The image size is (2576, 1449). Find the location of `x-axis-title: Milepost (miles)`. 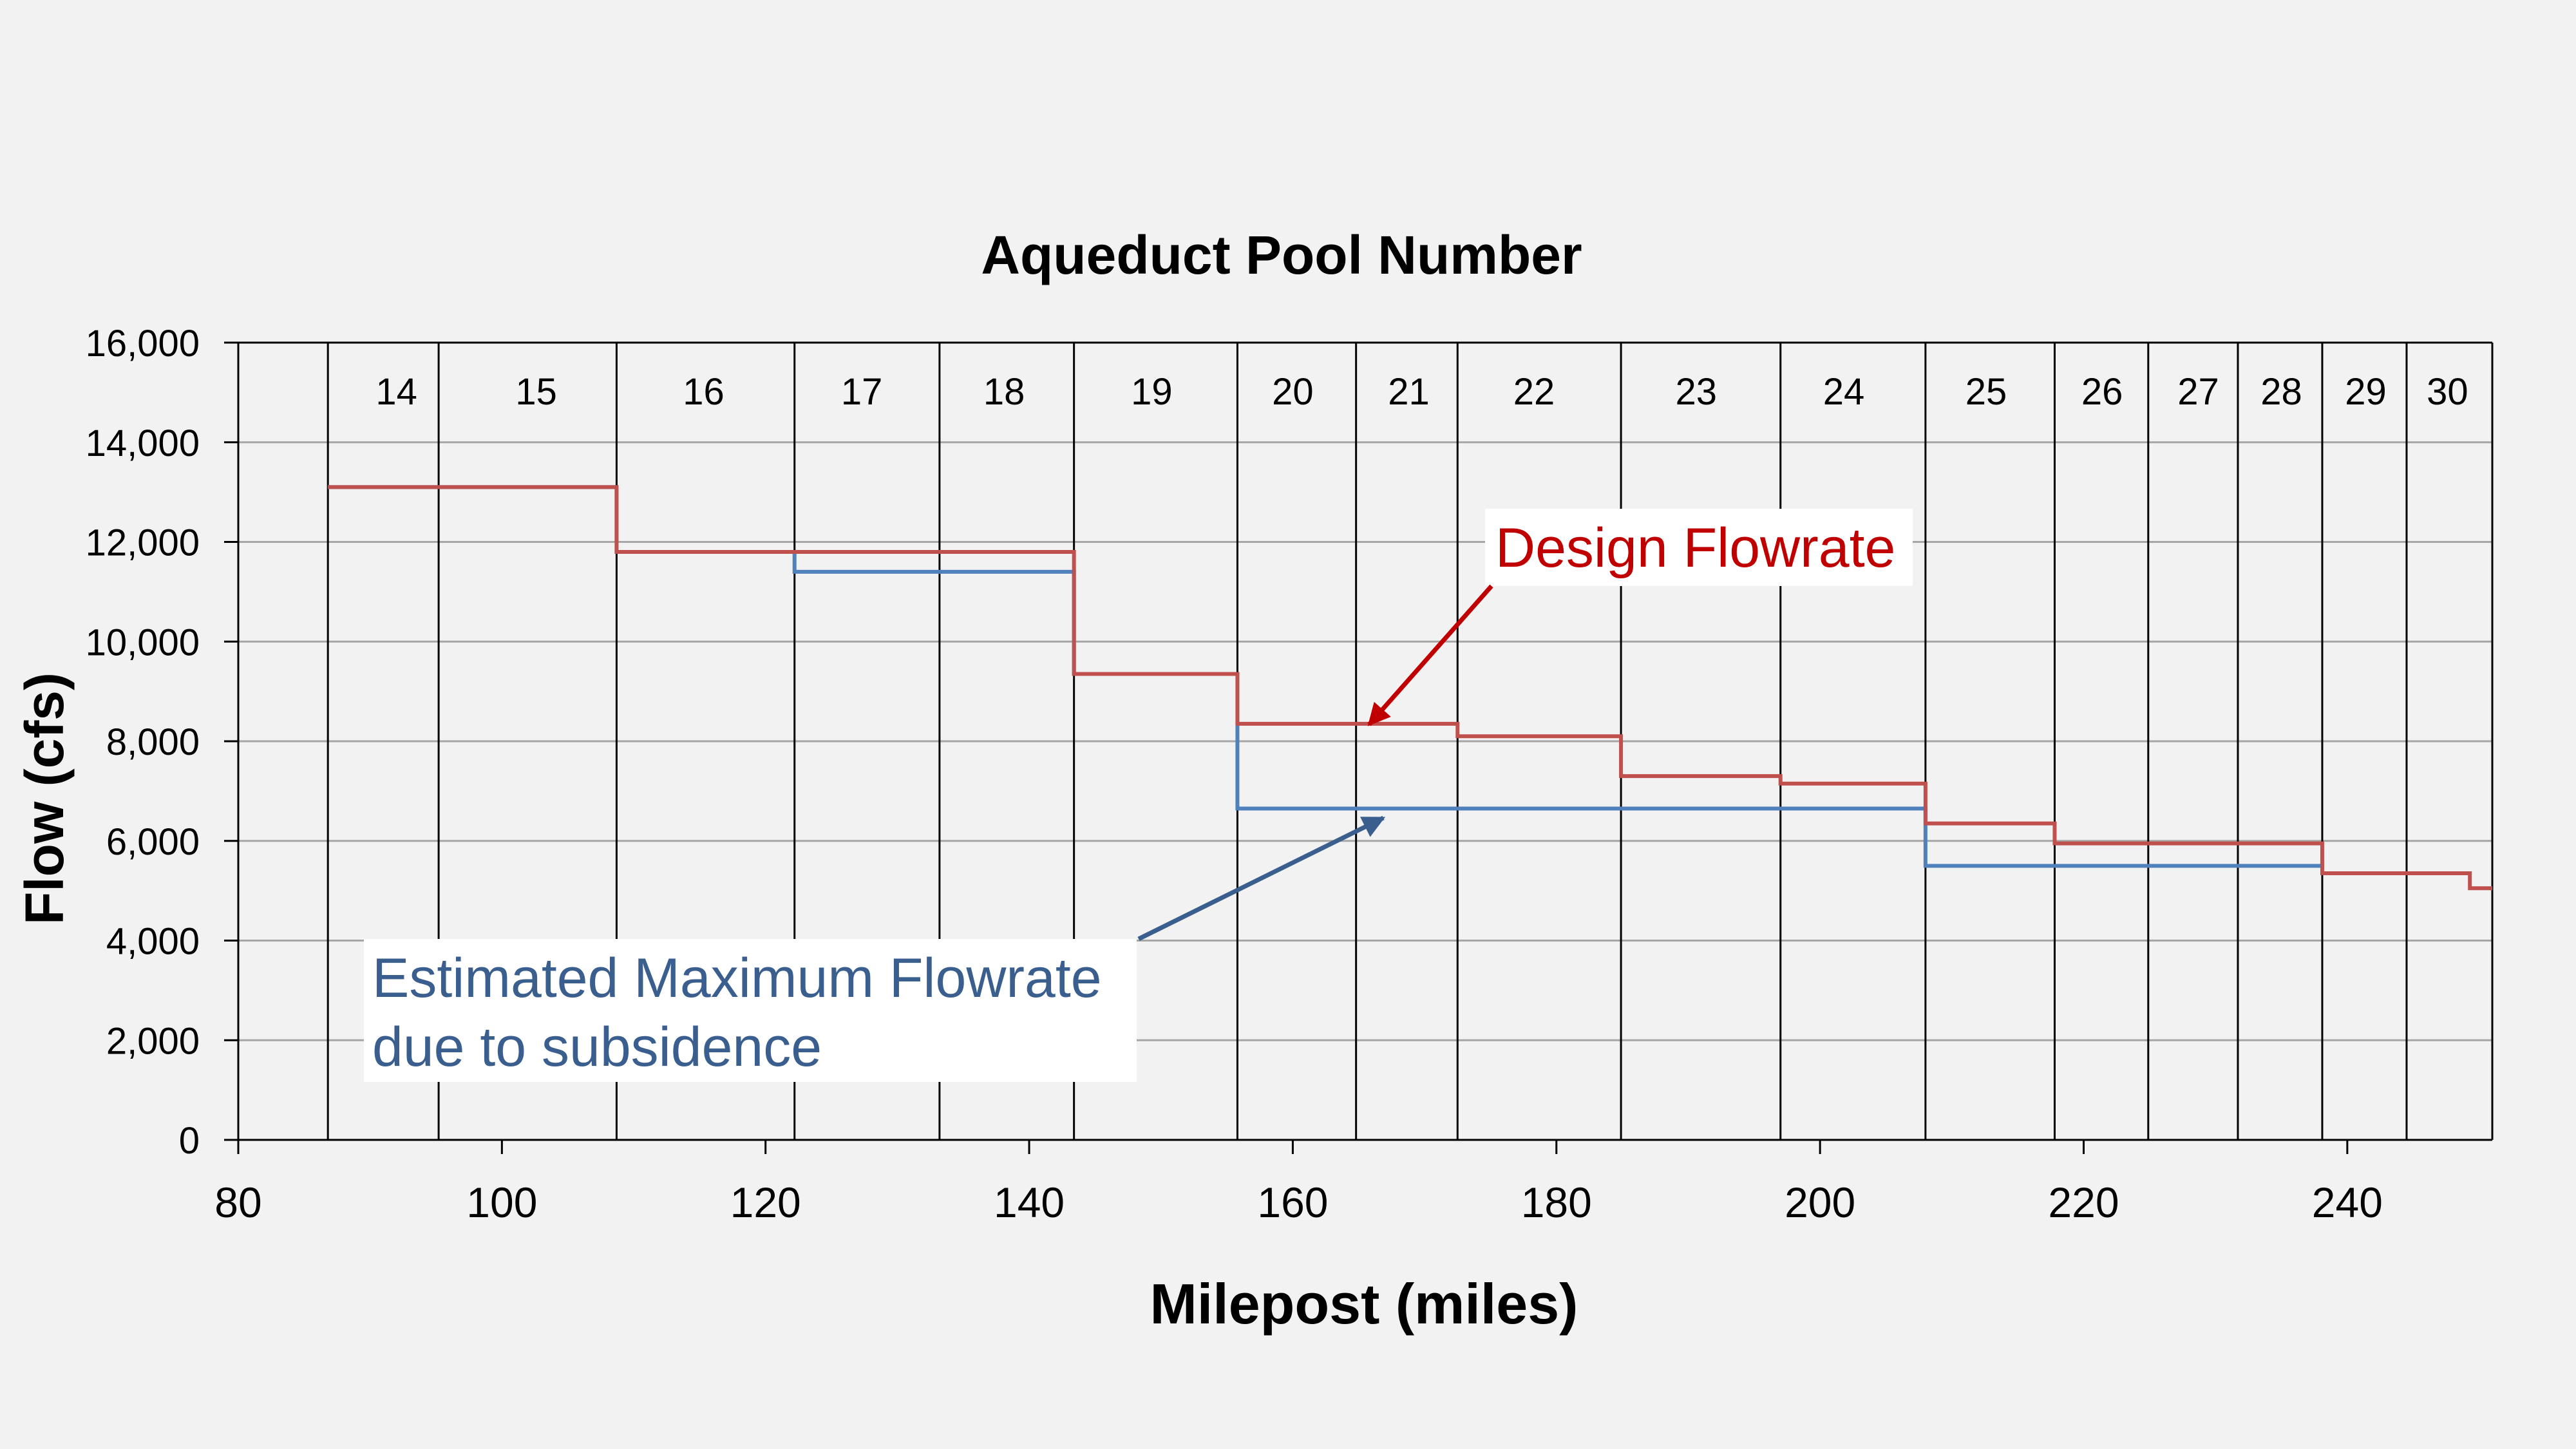

x-axis-title: Milepost (miles) is located at coordinates (1364, 1304).